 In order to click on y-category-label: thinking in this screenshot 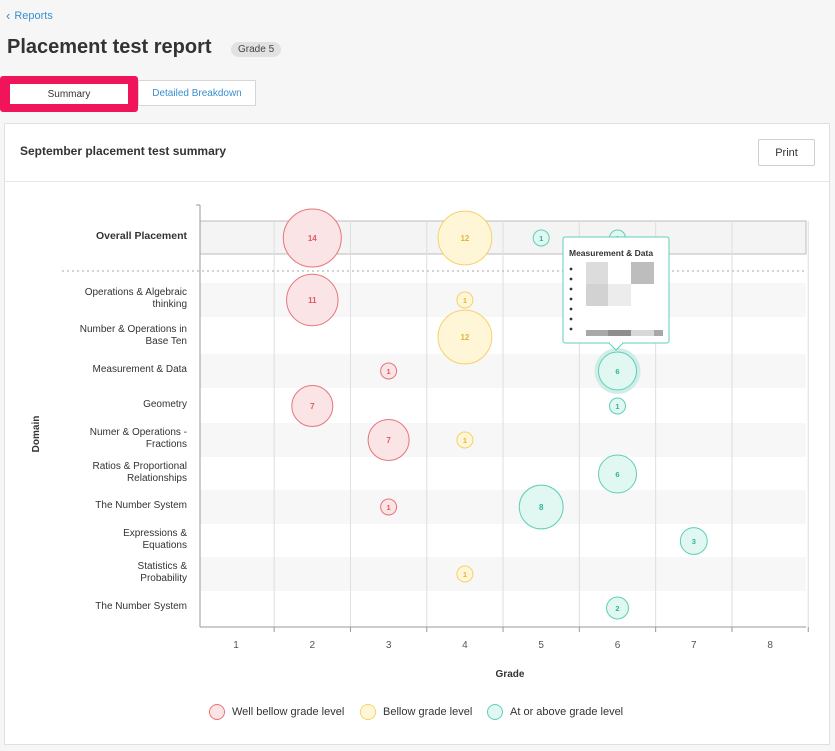, I will do `click(170, 304)`.